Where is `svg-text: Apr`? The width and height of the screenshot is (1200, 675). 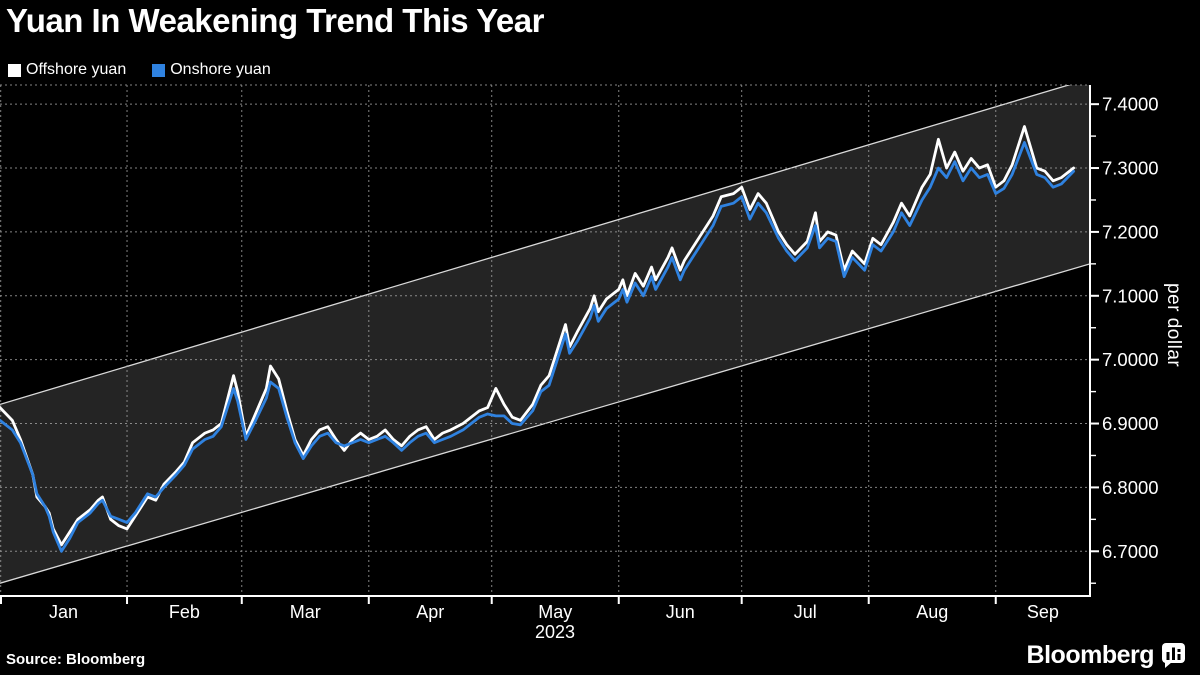 svg-text: Apr is located at coordinates (430, 612).